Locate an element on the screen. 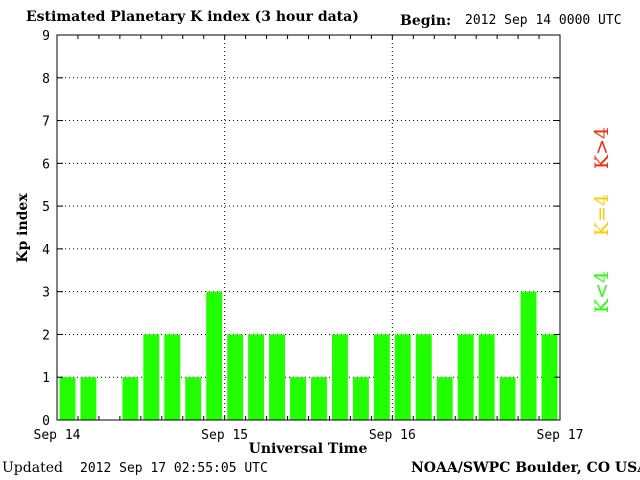  legend-k-equal-4: K=4 is located at coordinates (602, 215).